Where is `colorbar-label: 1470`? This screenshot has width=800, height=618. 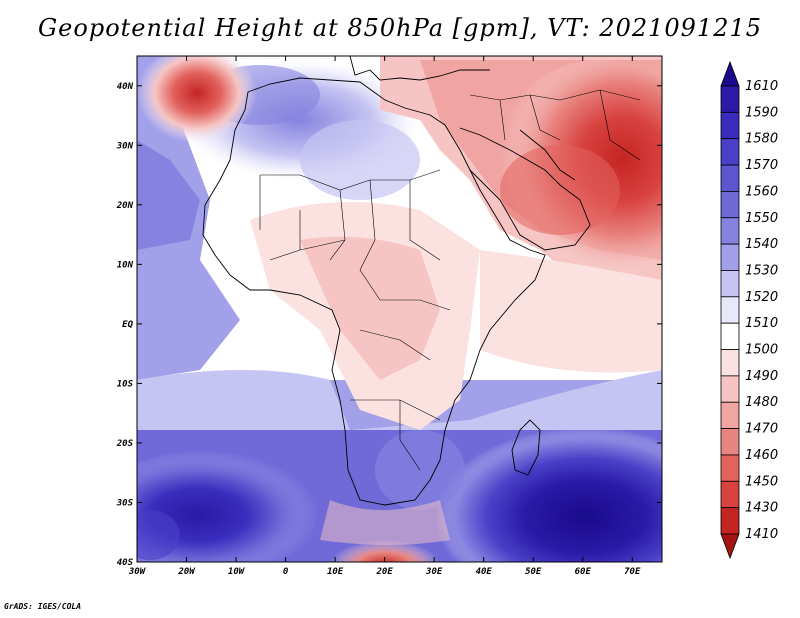
colorbar-label: 1470 is located at coordinates (761, 429).